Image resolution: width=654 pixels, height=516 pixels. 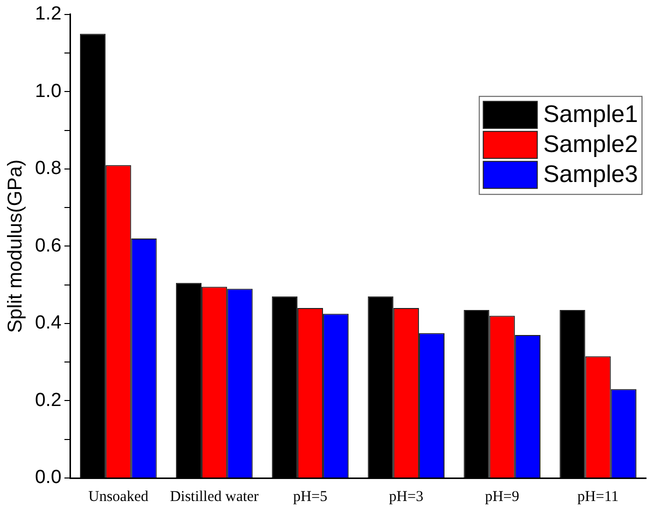 What do you see at coordinates (590, 114) in the screenshot?
I see `legend-label: Sample1` at bounding box center [590, 114].